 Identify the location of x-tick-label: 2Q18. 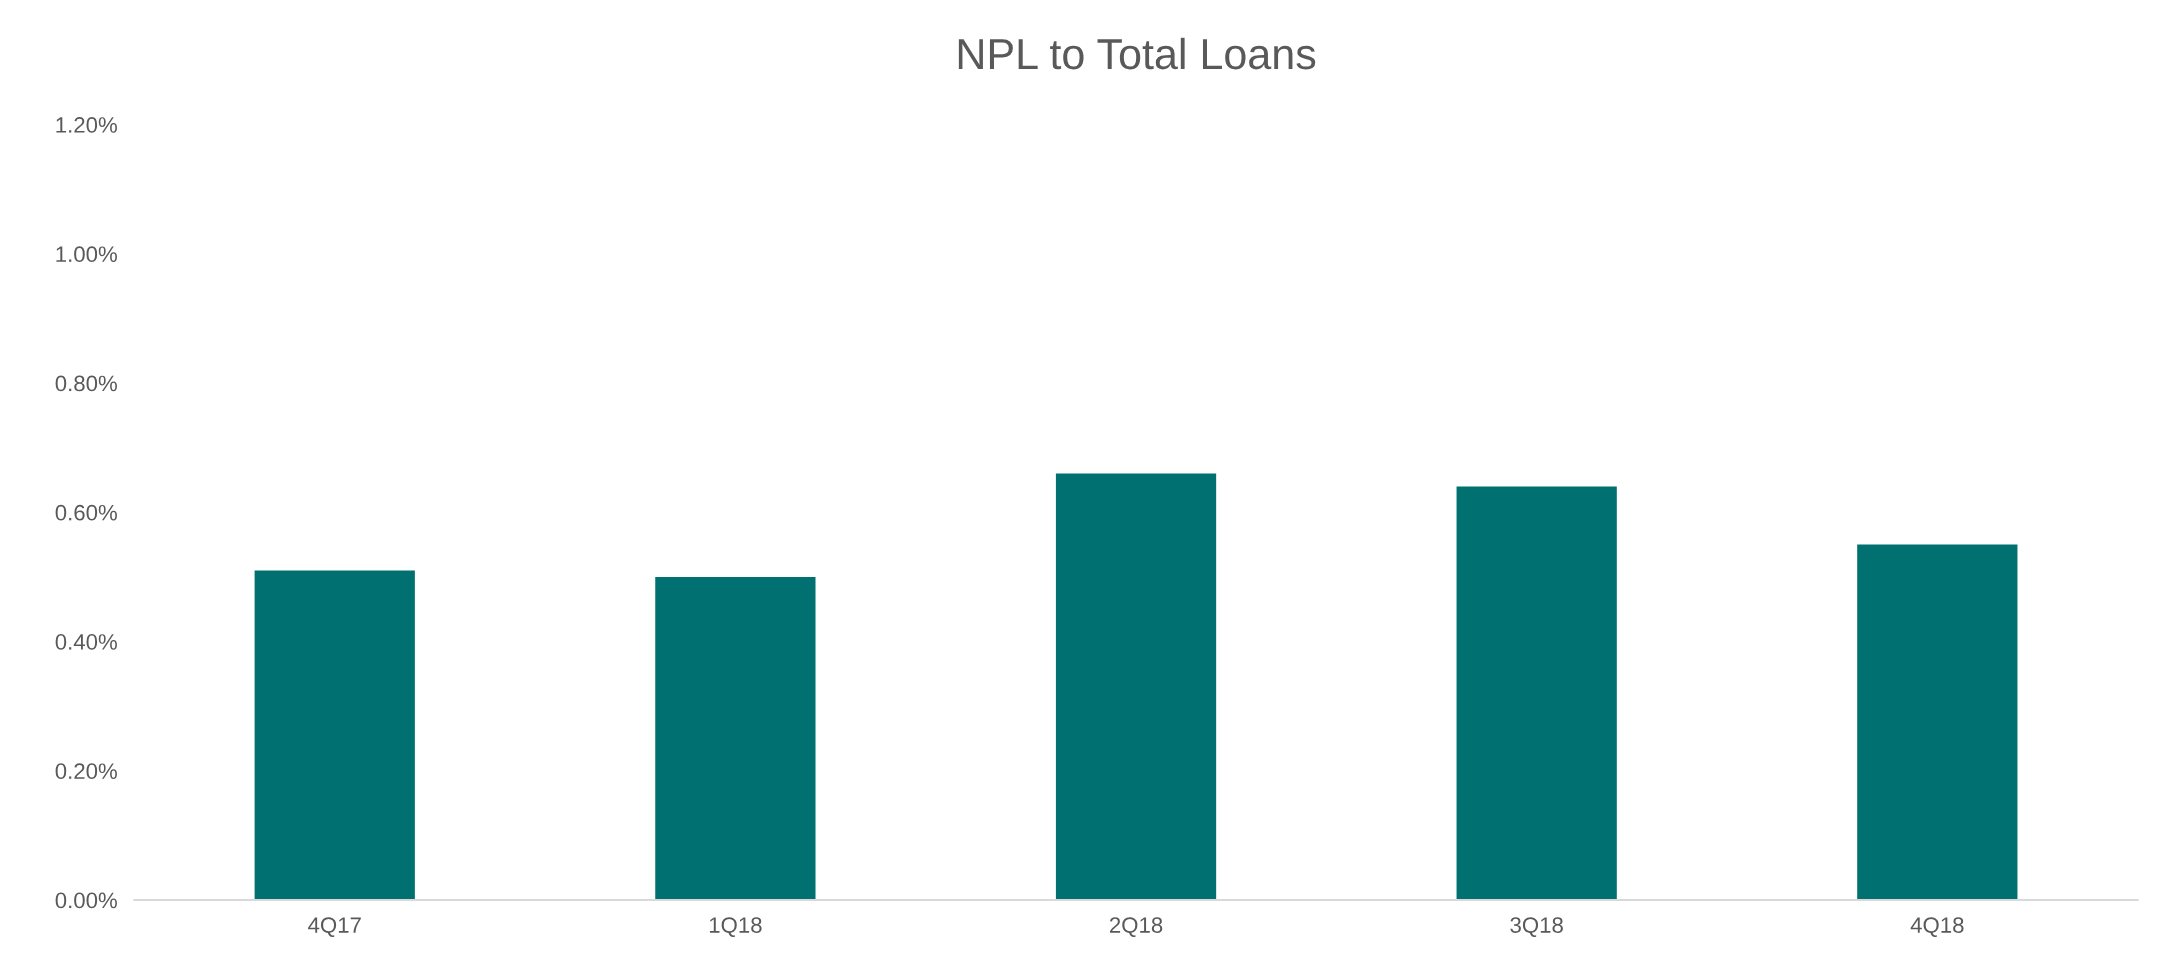
(1136, 927).